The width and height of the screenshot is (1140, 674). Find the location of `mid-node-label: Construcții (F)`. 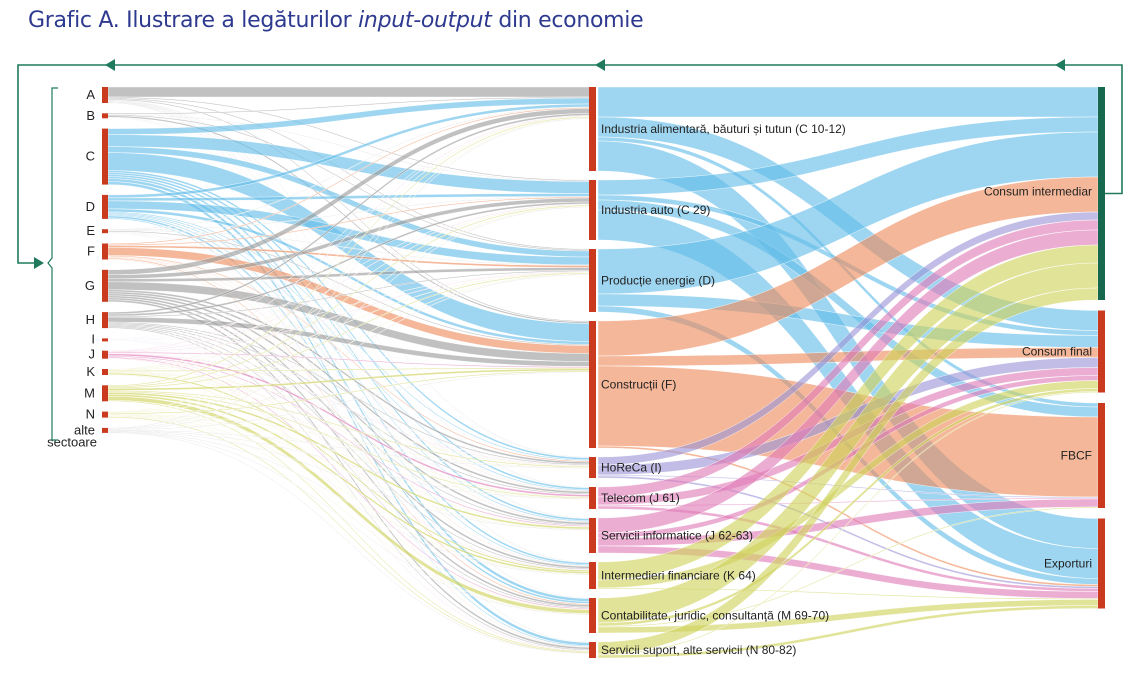

mid-node-label: Construcții (F) is located at coordinates (638, 385).